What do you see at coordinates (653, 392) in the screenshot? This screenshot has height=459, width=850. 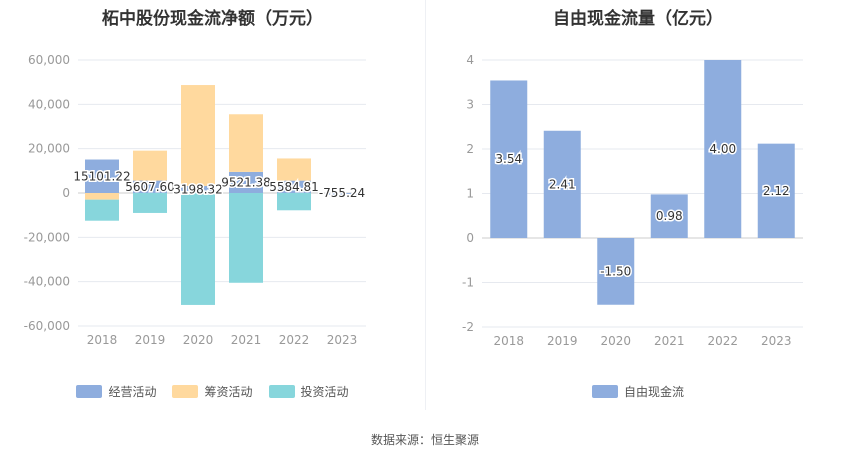 I see `legend-label-free-cash-flow: 自由现金流` at bounding box center [653, 392].